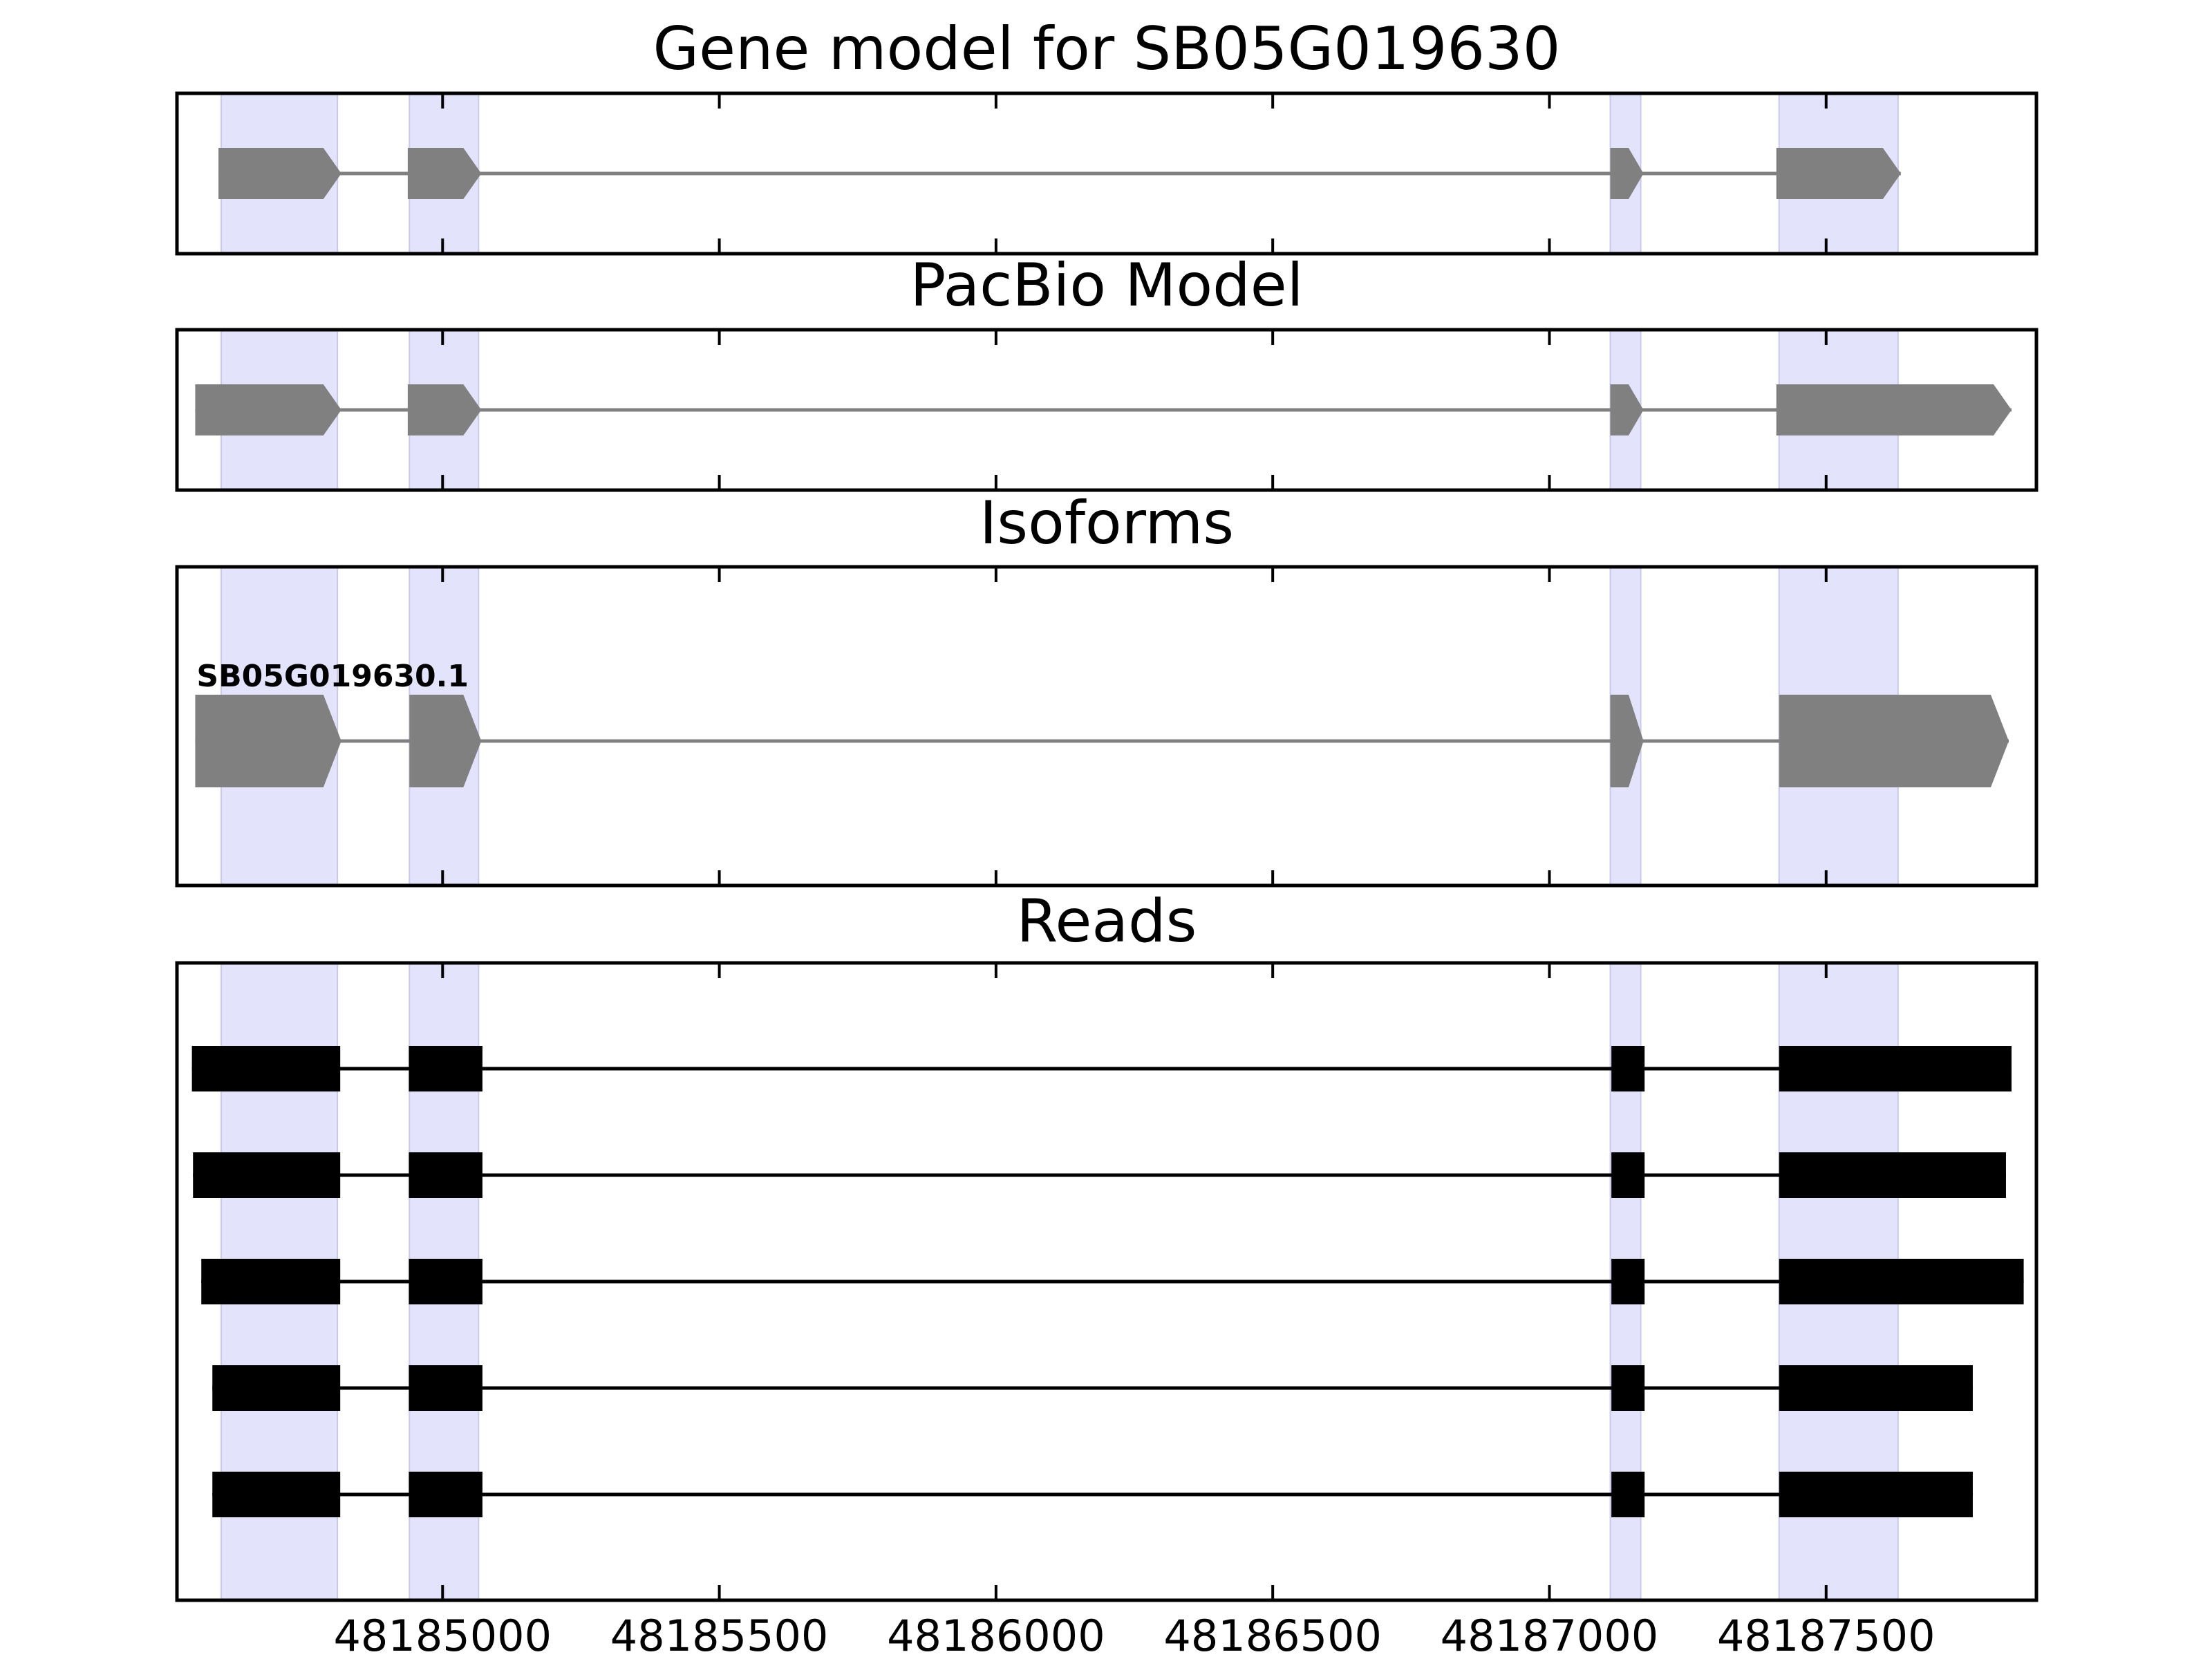 Image resolution: width=2212 pixels, height=1659 pixels. I want to click on panel-title: Reads, so click(1107, 922).